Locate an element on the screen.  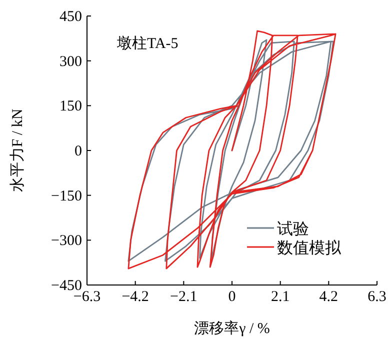
x-tick-label: 0 is located at coordinates (232, 297).